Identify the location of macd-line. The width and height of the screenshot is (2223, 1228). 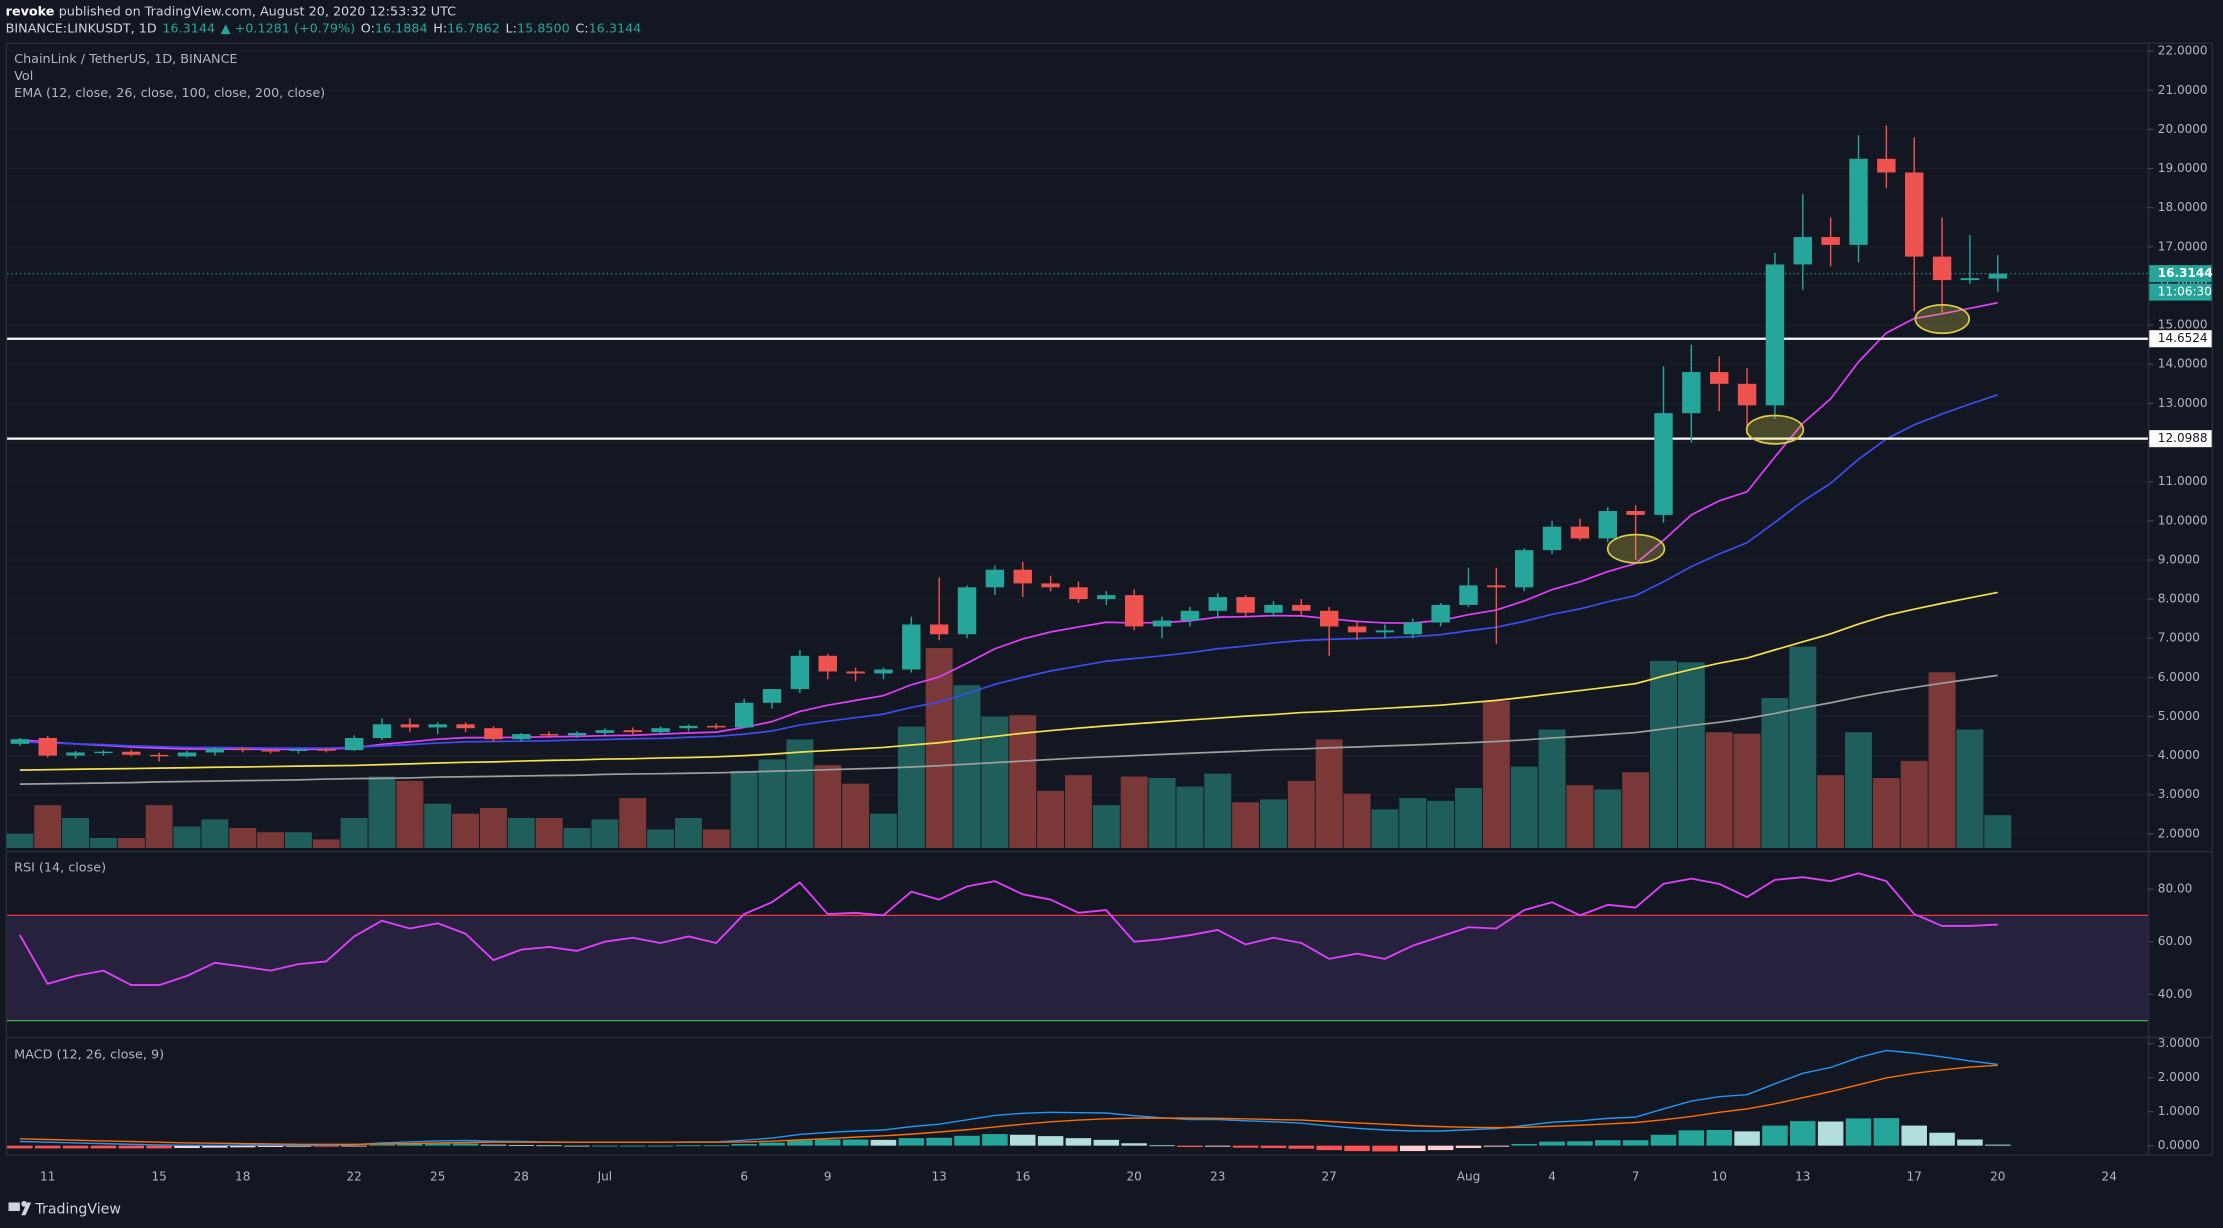
(1008, 1105).